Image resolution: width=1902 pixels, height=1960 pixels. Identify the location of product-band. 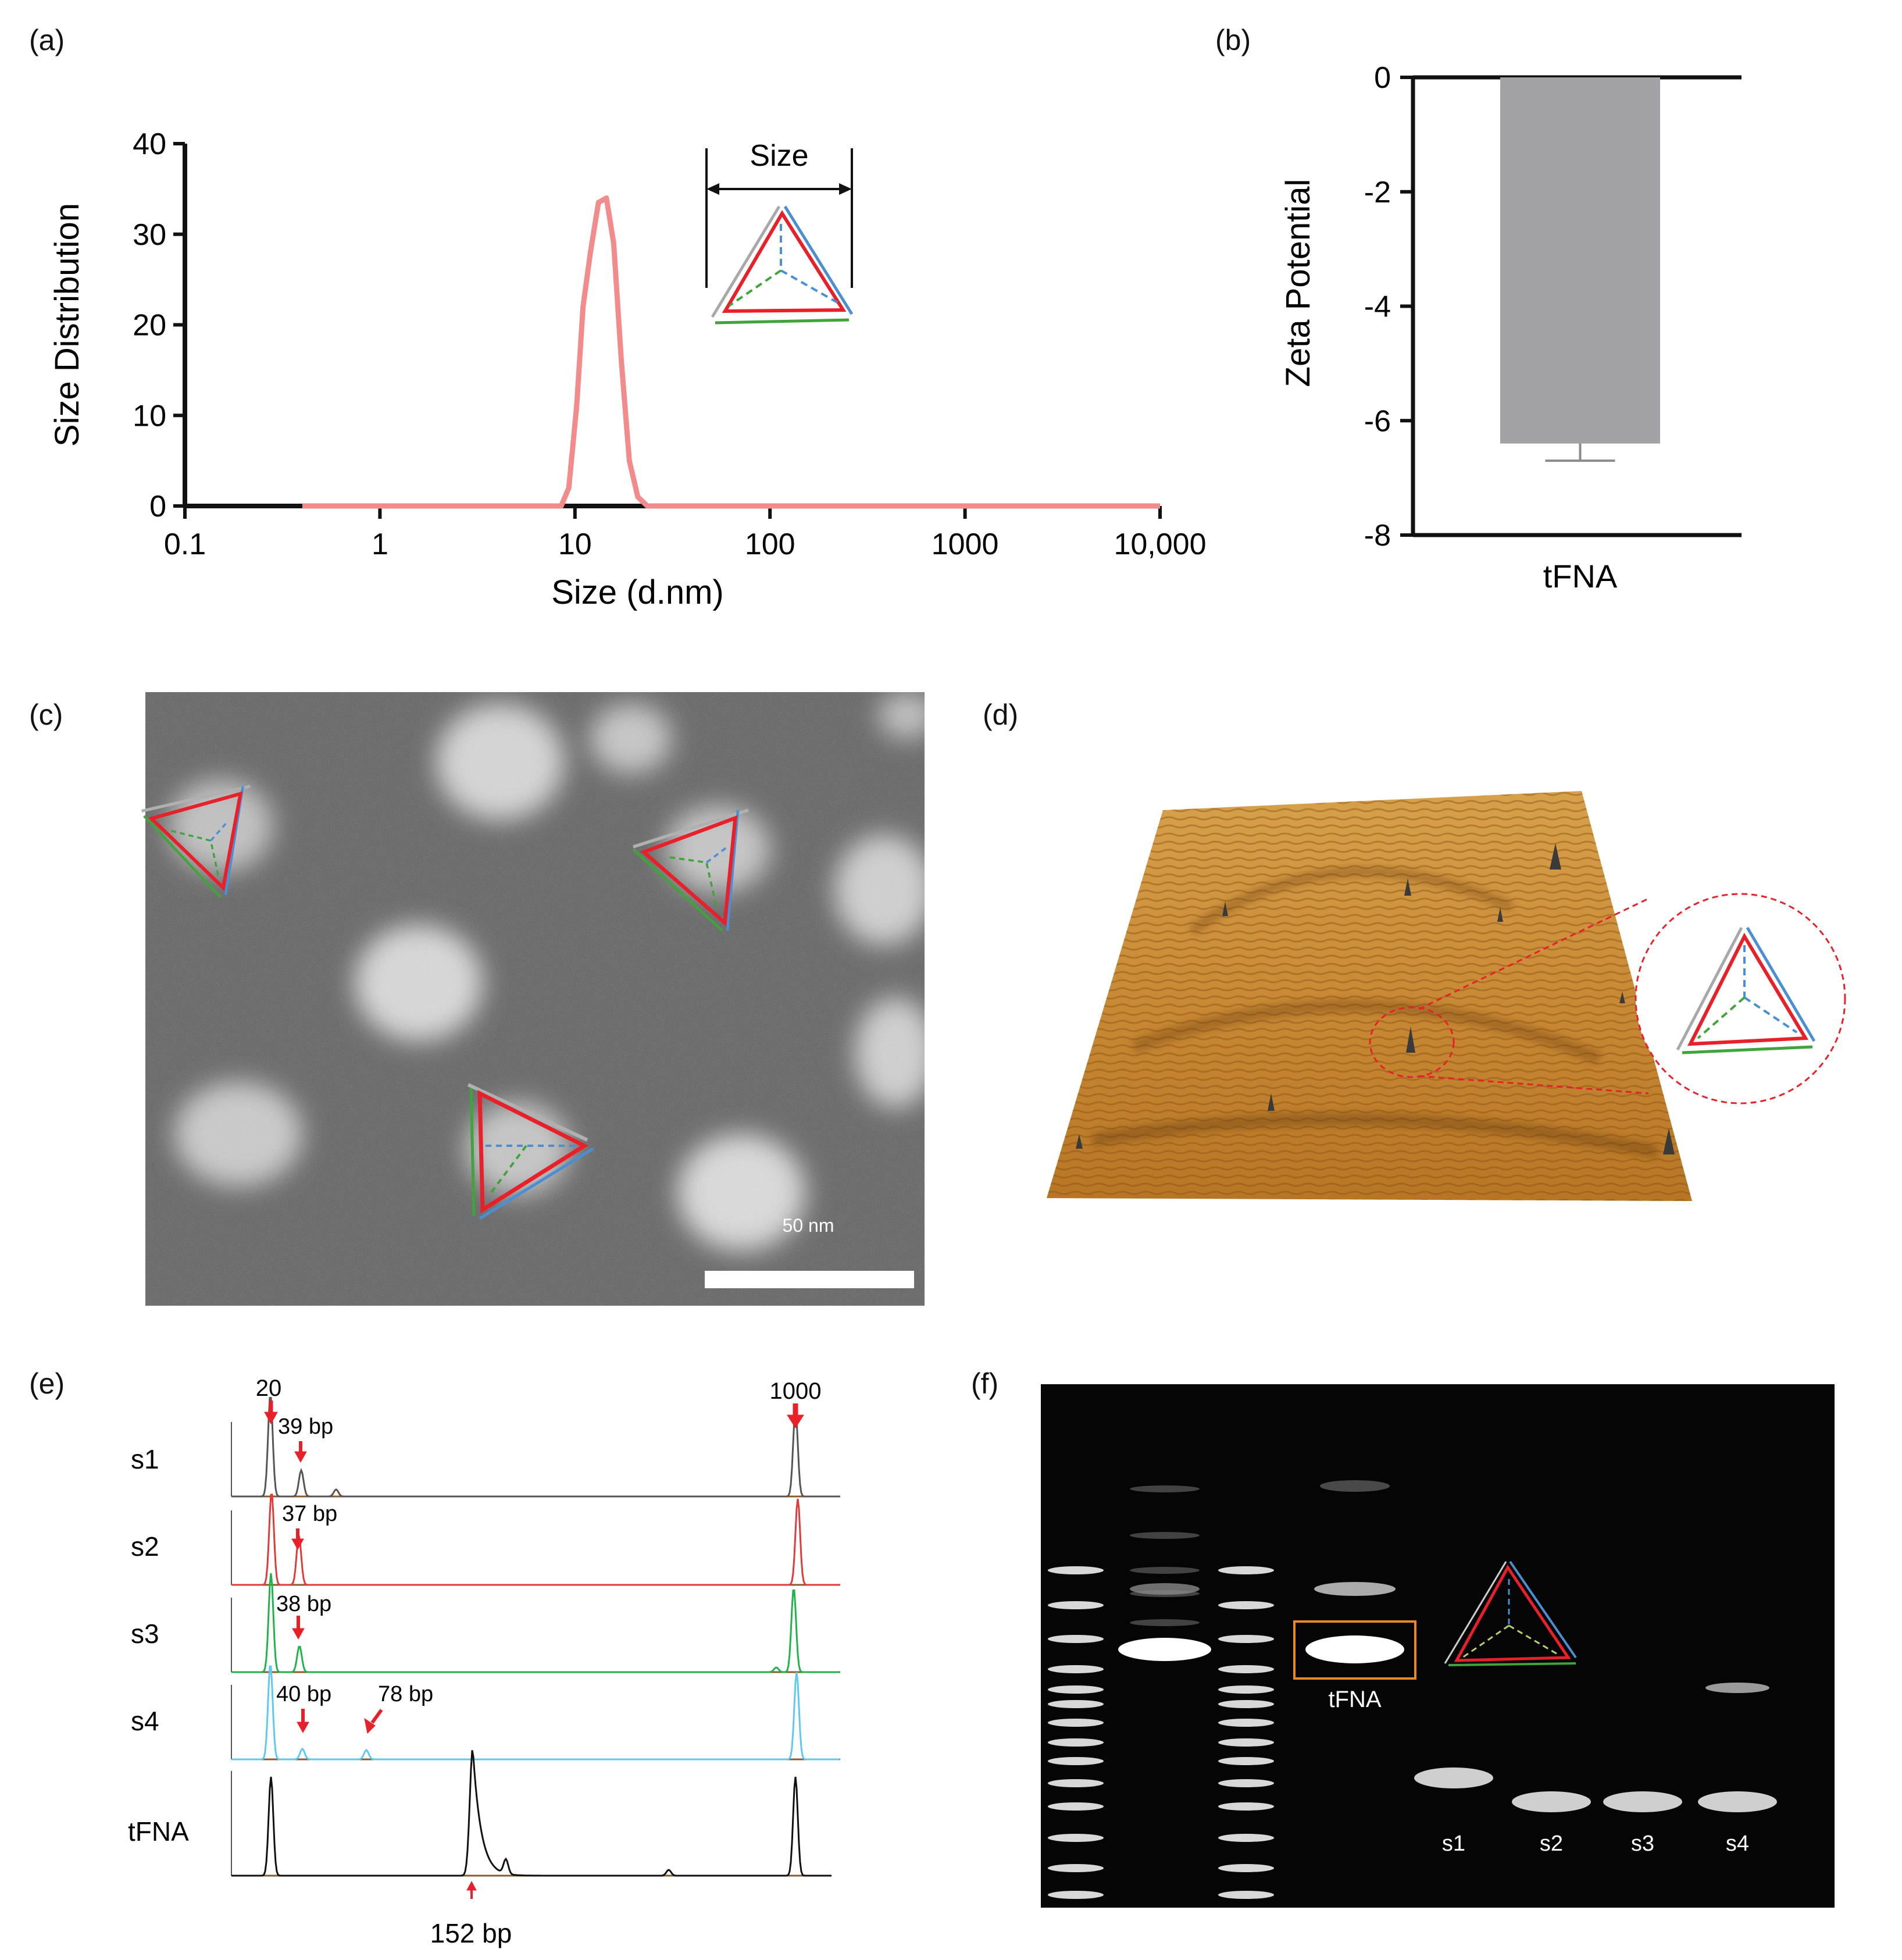
(1164, 1649).